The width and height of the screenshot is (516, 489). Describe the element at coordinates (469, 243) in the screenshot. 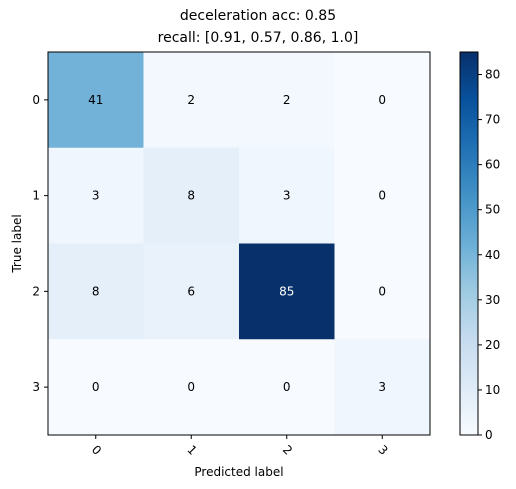

I see `colorbar` at that location.